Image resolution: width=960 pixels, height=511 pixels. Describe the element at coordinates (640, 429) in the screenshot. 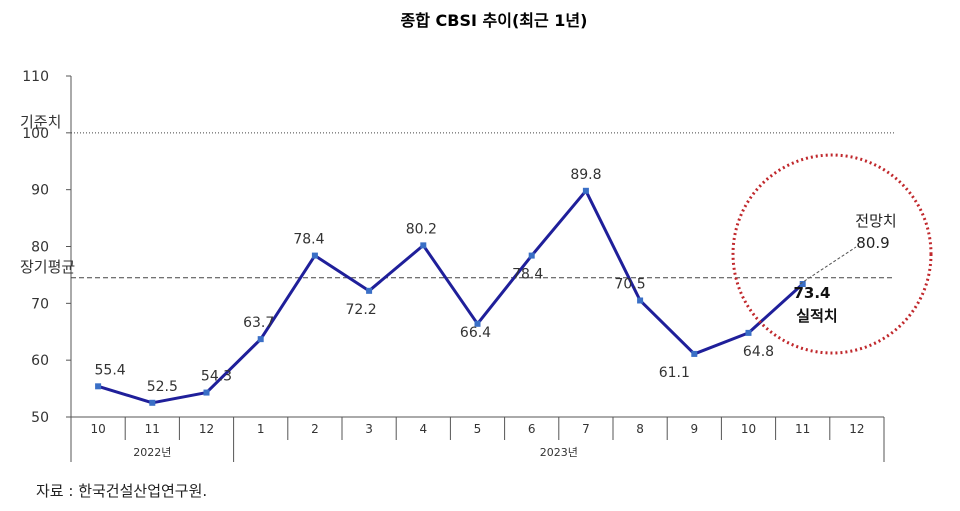

I see `x-category-label: 8` at that location.